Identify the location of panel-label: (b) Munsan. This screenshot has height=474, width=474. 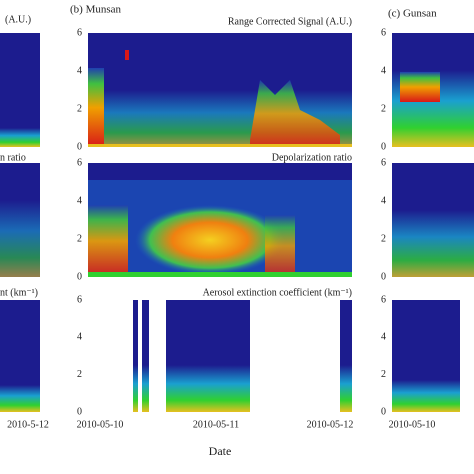
(96, 10).